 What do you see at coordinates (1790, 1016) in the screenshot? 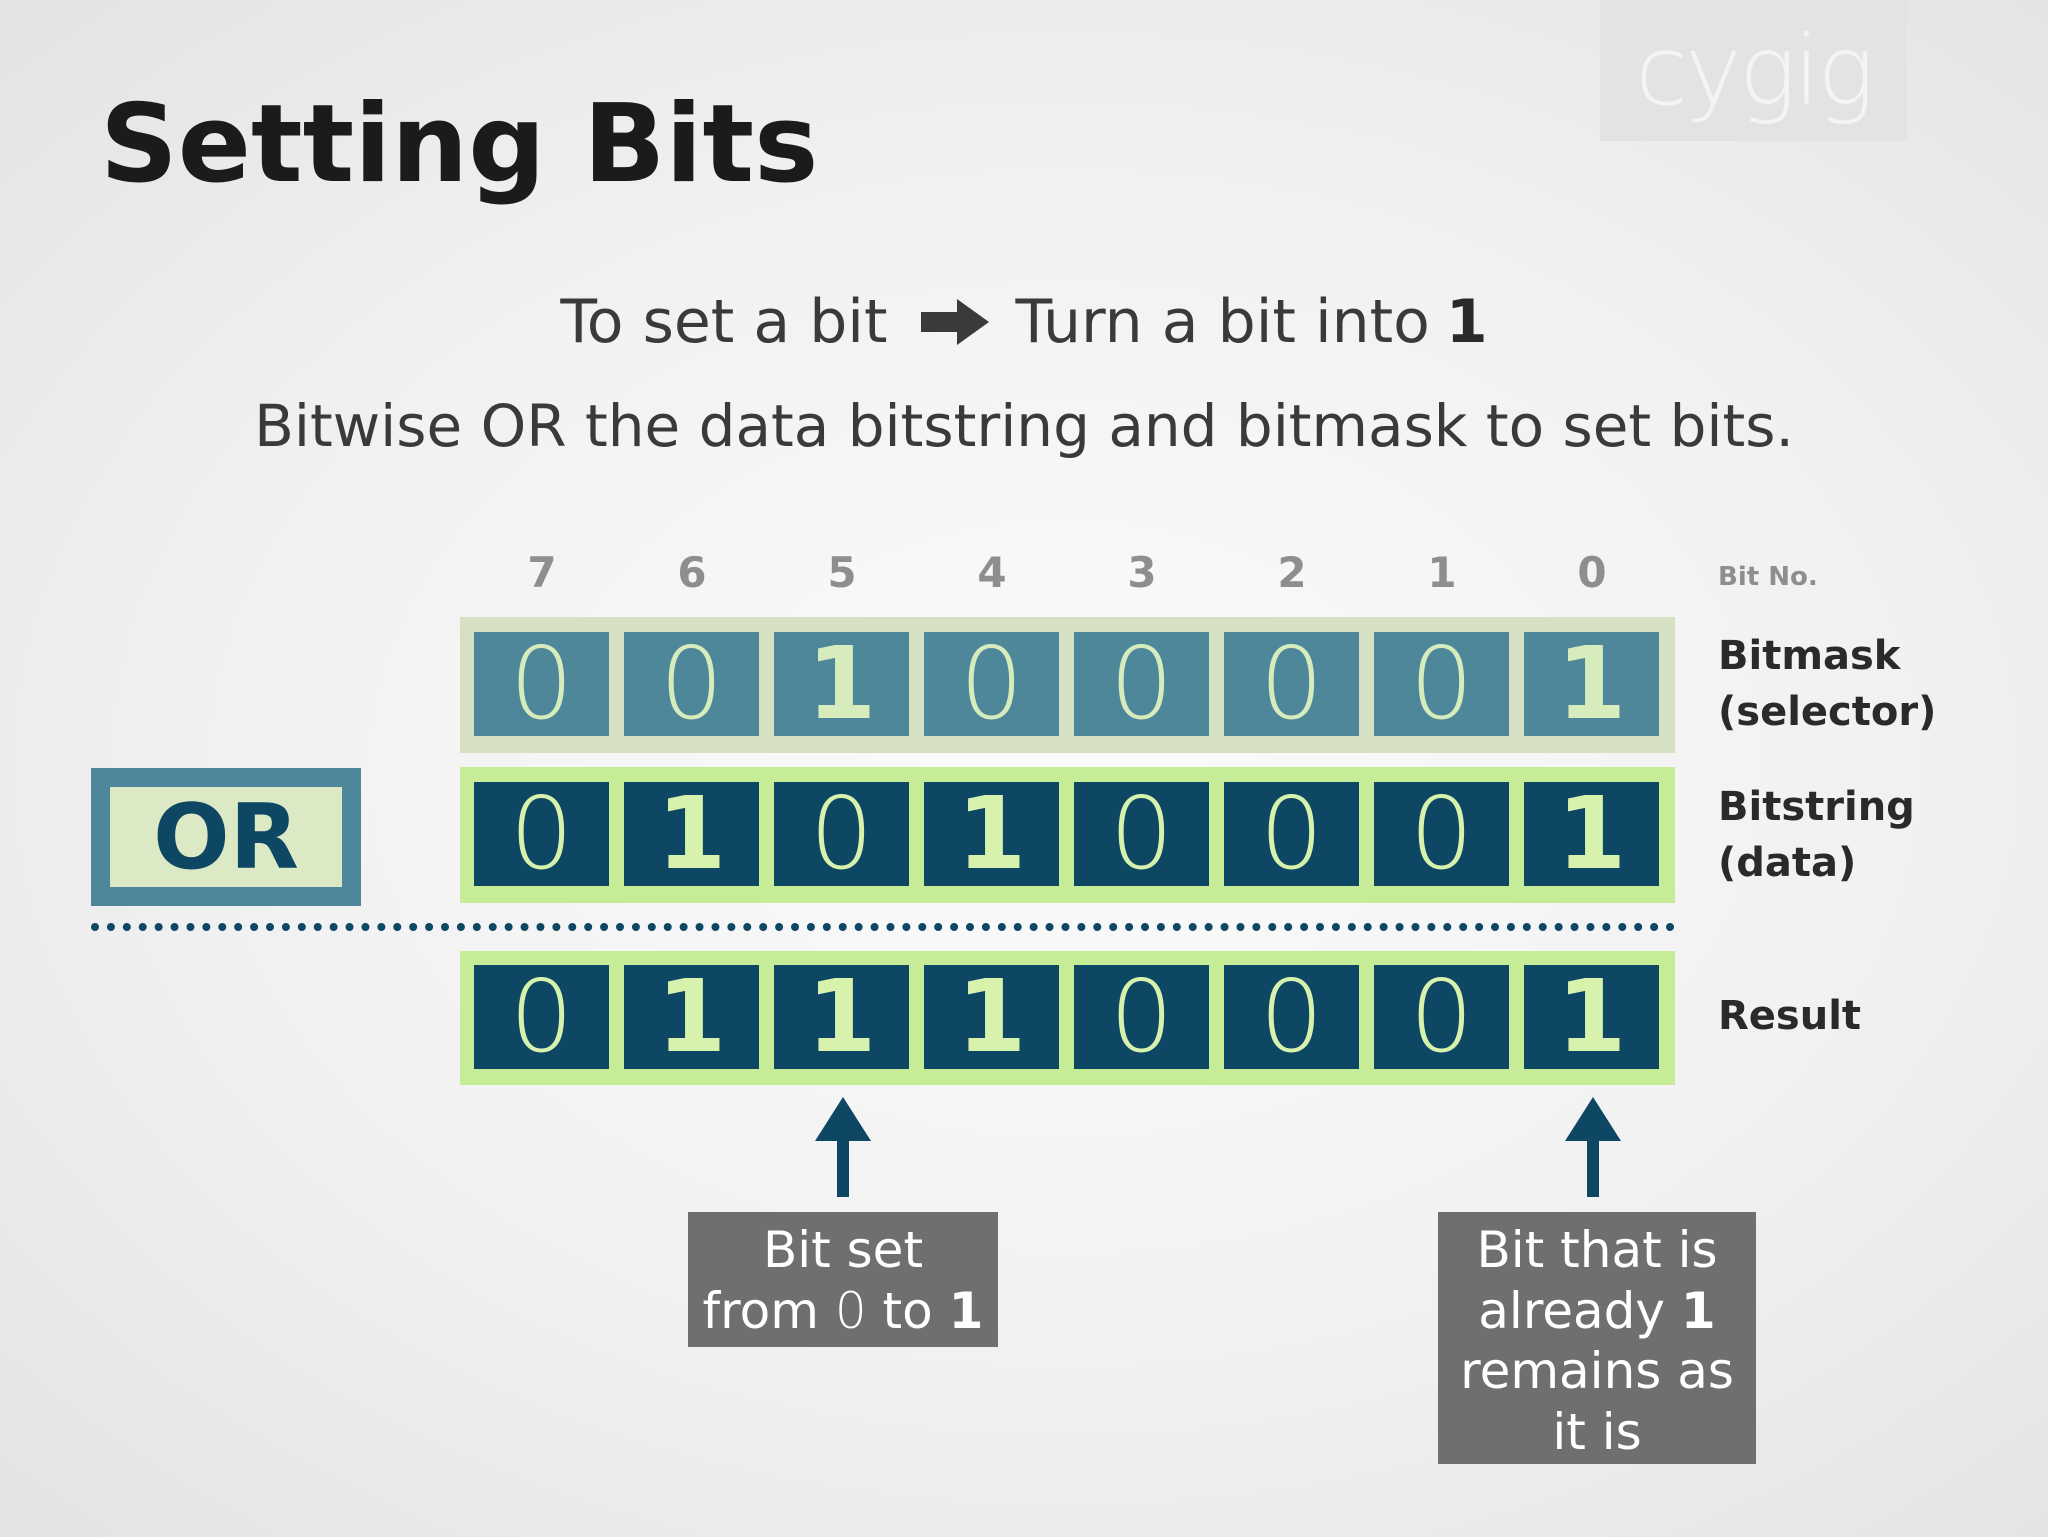
I see `result-label: Result` at bounding box center [1790, 1016].